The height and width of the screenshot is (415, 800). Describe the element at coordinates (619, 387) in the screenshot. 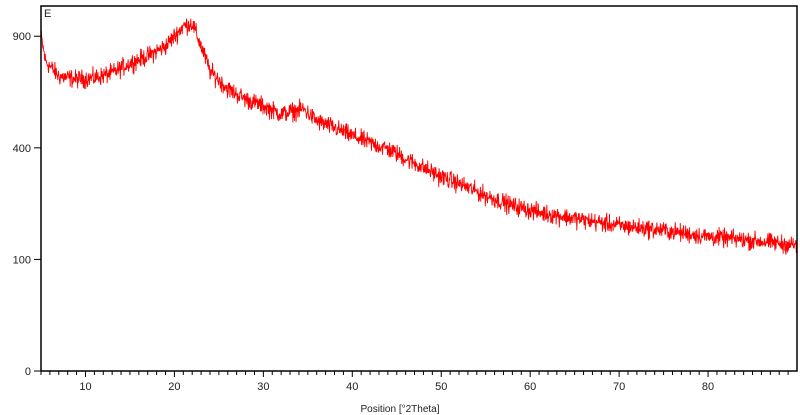

I see `x-tick-label: 70` at that location.